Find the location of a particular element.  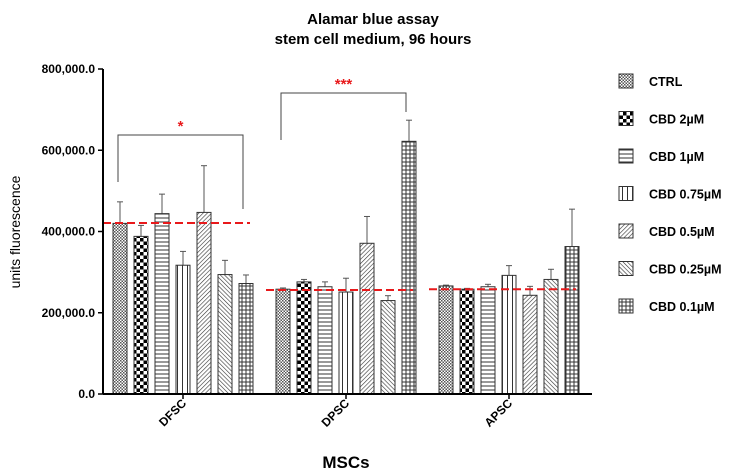

legend-label: CBD 1µM is located at coordinates (676, 157).